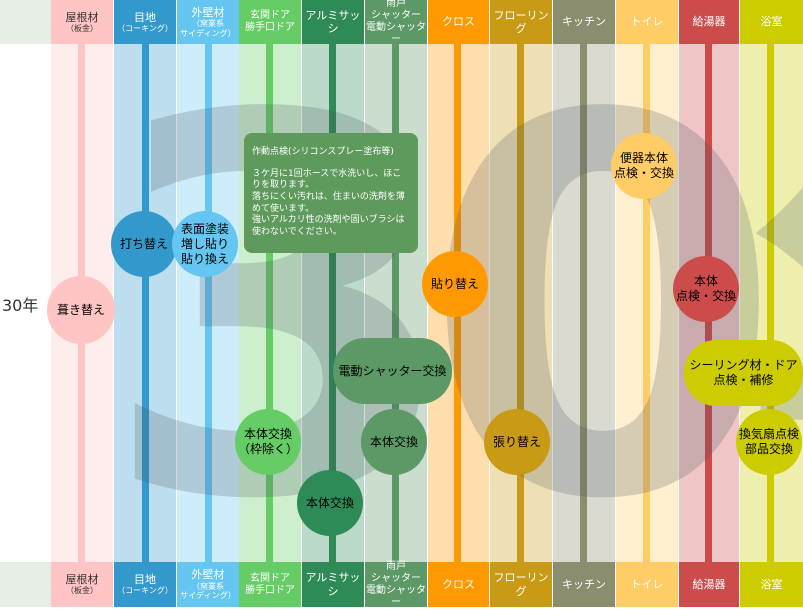 The height and width of the screenshot is (613, 803). I want to click on column-kitchen: キッチン キッチン, so click(584, 303).